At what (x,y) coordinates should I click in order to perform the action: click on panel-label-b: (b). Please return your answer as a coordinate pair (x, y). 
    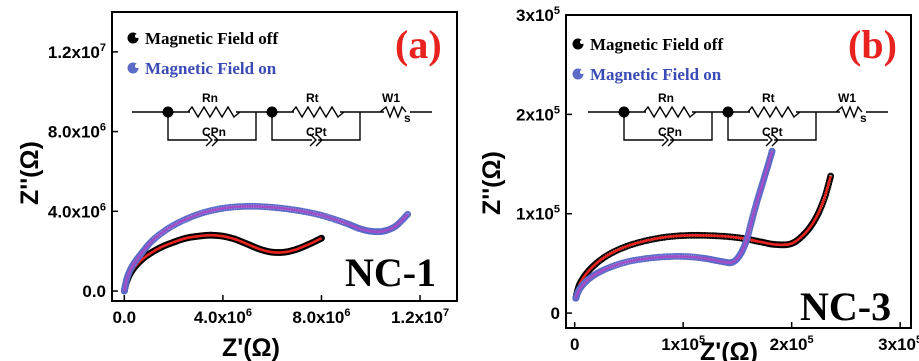
    Looking at the image, I should click on (872, 44).